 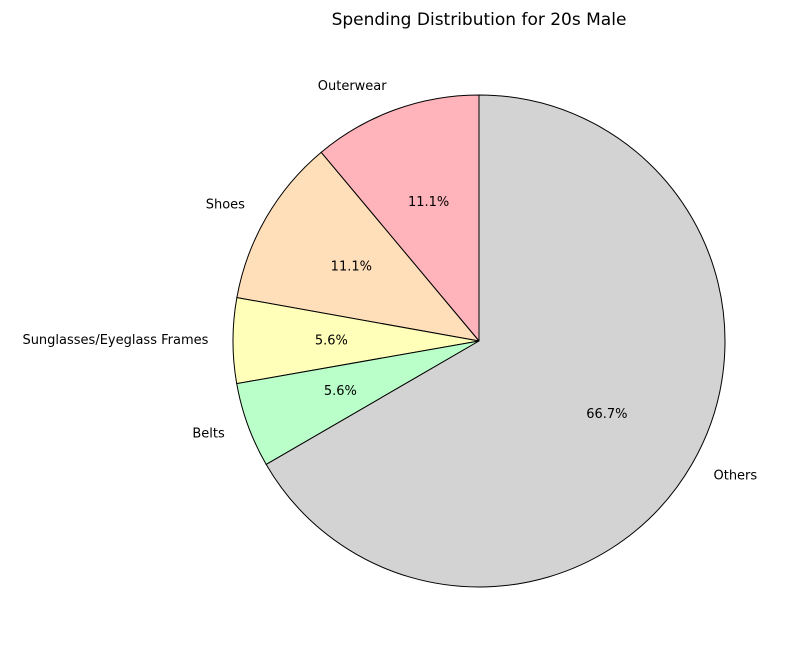 What do you see at coordinates (606, 414) in the screenshot?
I see `slice-percent-label: 66.7%` at bounding box center [606, 414].